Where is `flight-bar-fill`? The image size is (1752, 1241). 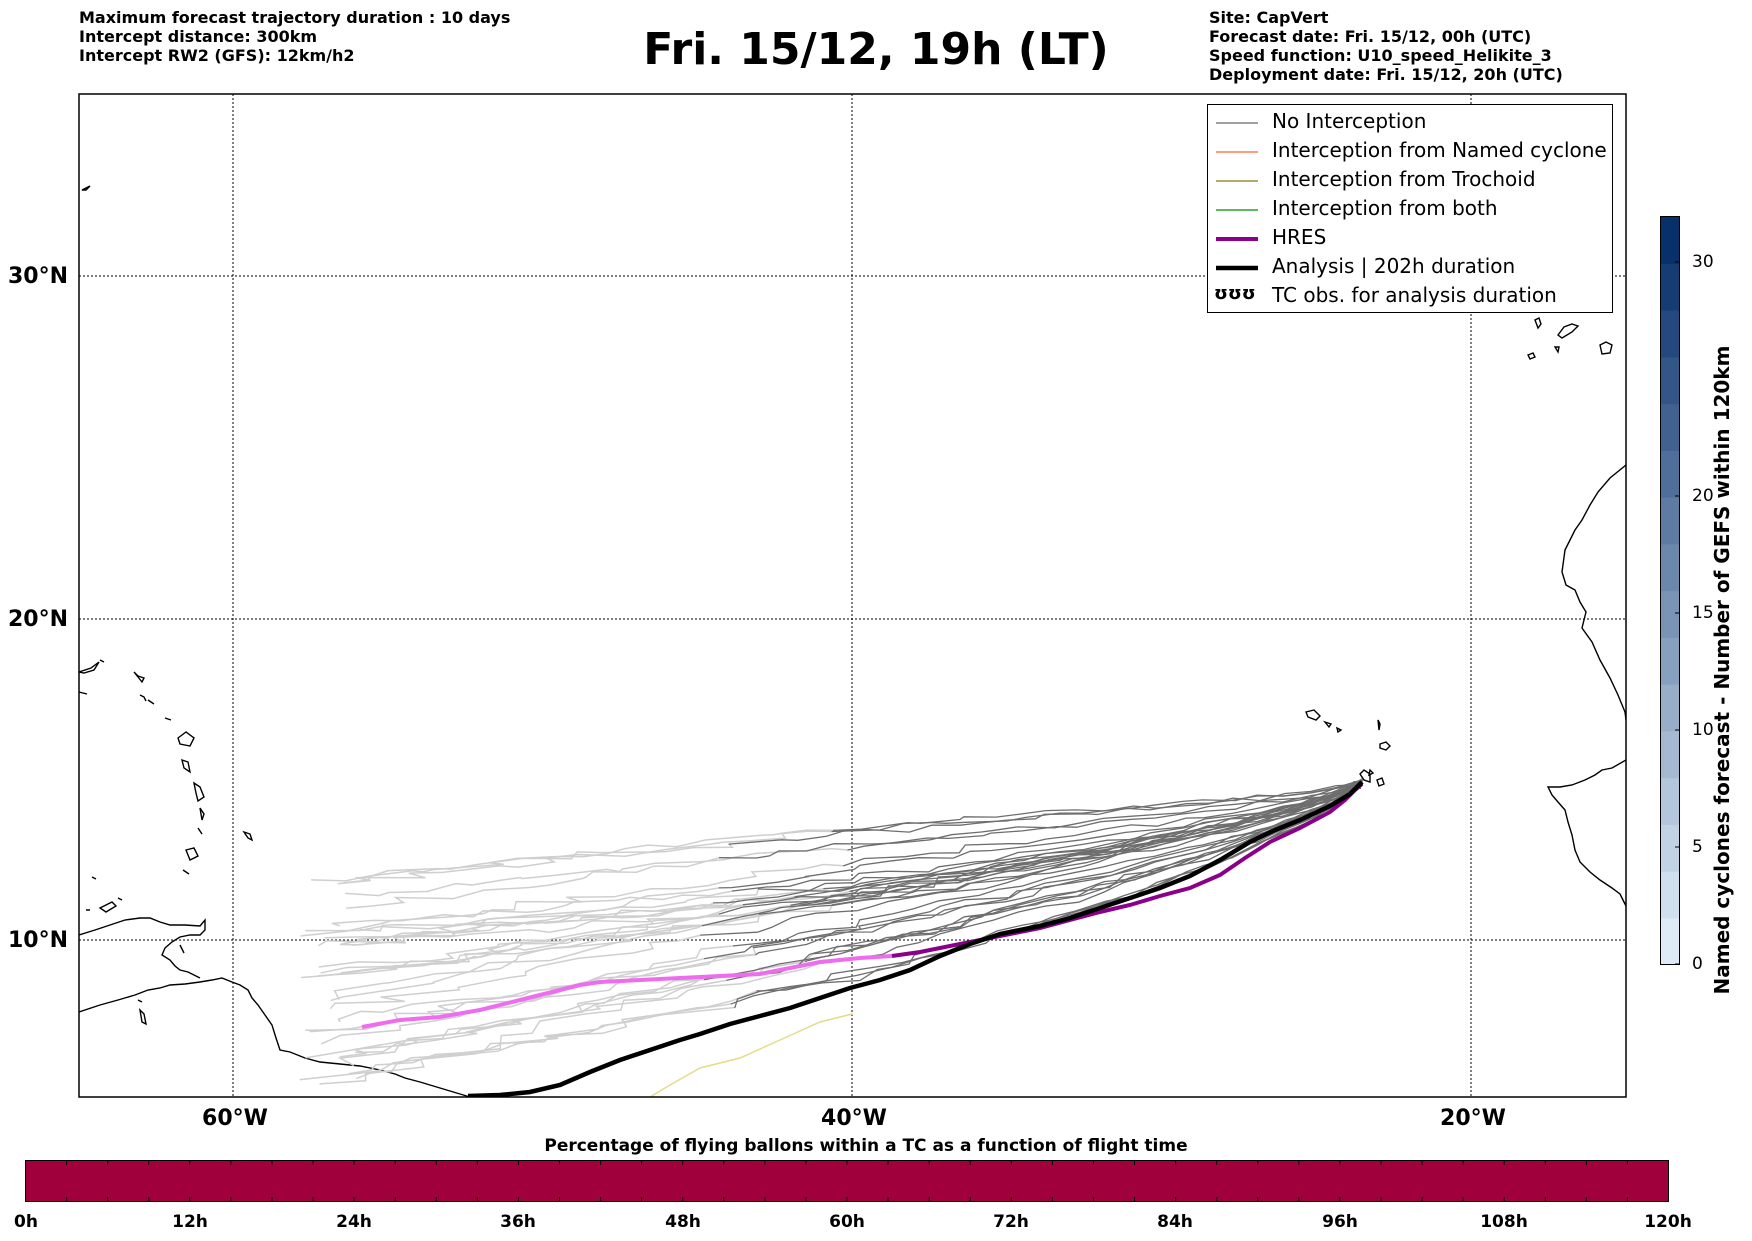
flight-bar-fill is located at coordinates (847, 1181).